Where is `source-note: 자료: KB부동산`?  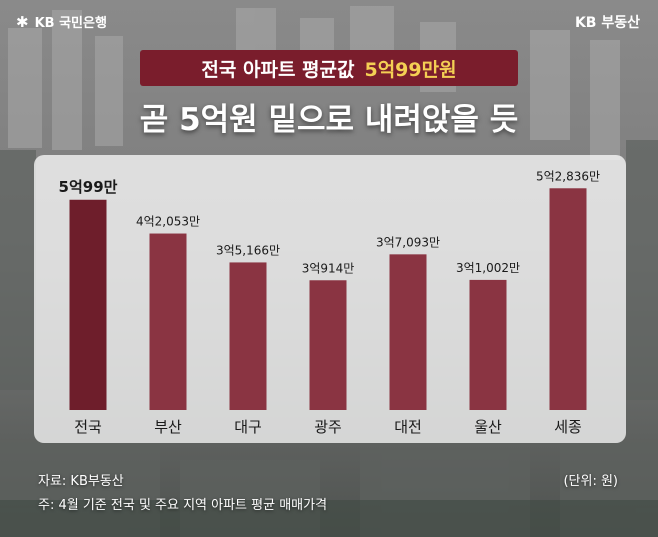 source-note: 자료: KB부동산 is located at coordinates (81, 481).